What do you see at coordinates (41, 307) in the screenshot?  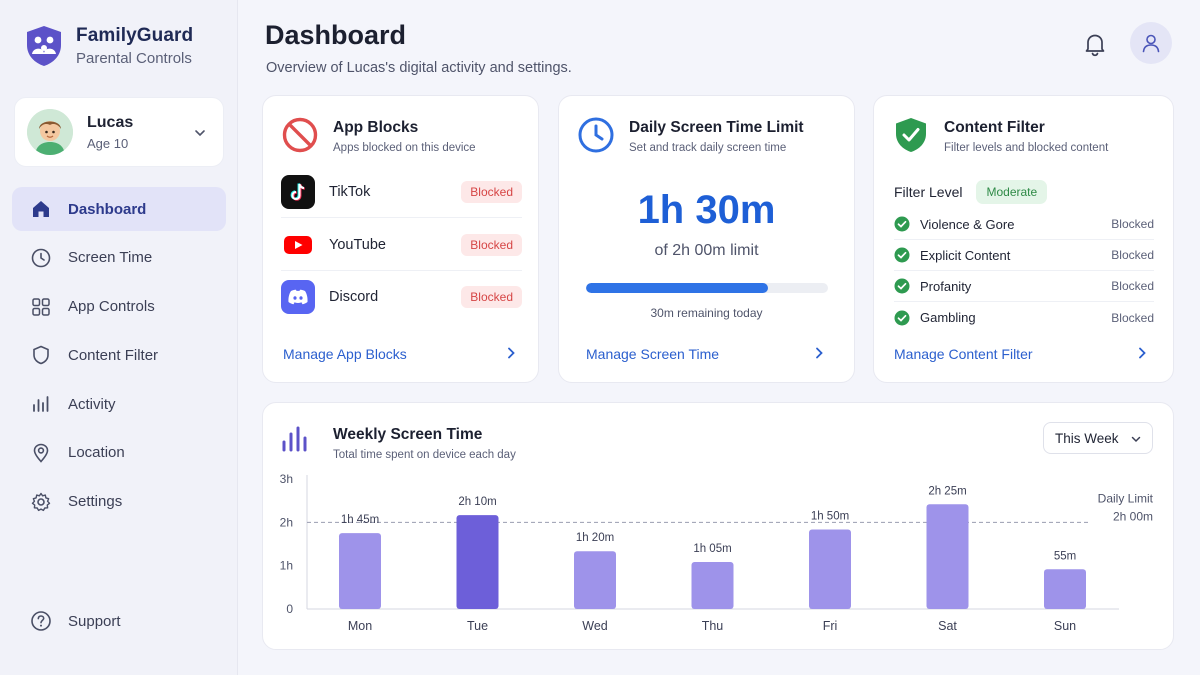 I see `grid-icon` at bounding box center [41, 307].